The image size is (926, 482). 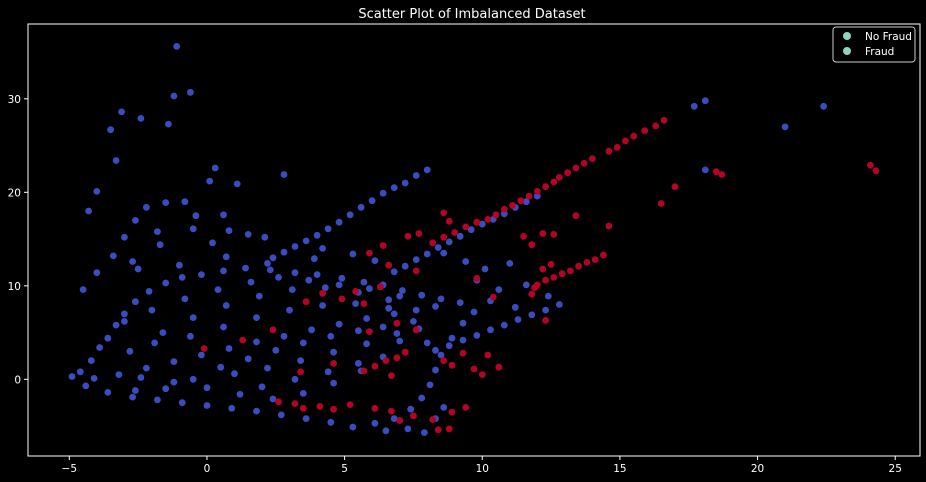 What do you see at coordinates (847, 36) in the screenshot?
I see `legend-marker-no-fraud` at bounding box center [847, 36].